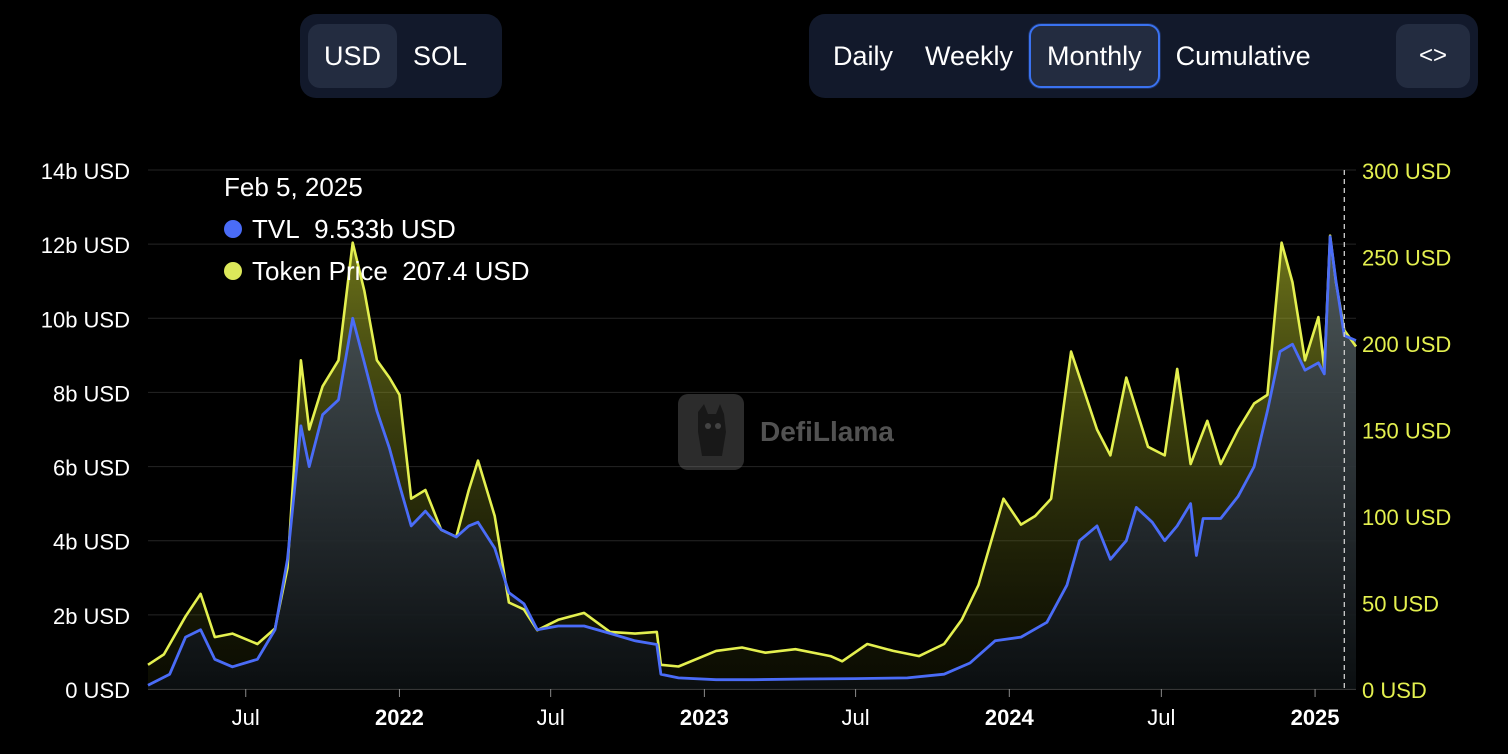  Describe the element at coordinates (1243, 56) in the screenshot. I see `cumulative-button: Cumulative` at that location.